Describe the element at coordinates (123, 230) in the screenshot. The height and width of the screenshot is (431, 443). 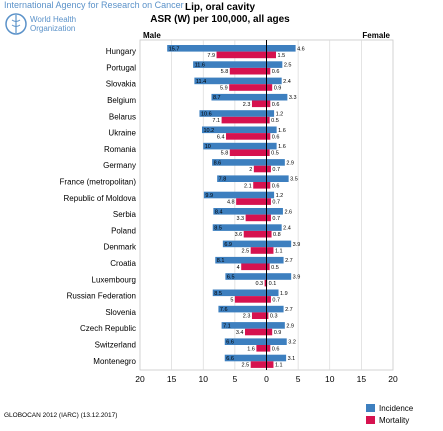
I see `category-label: Poland` at that location.